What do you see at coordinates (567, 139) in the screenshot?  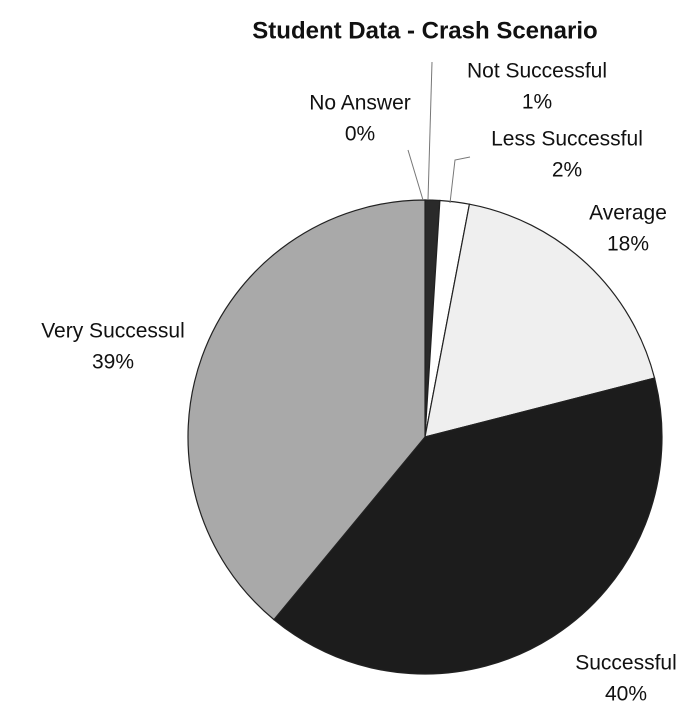 I see `slice-label: Less Successful` at bounding box center [567, 139].